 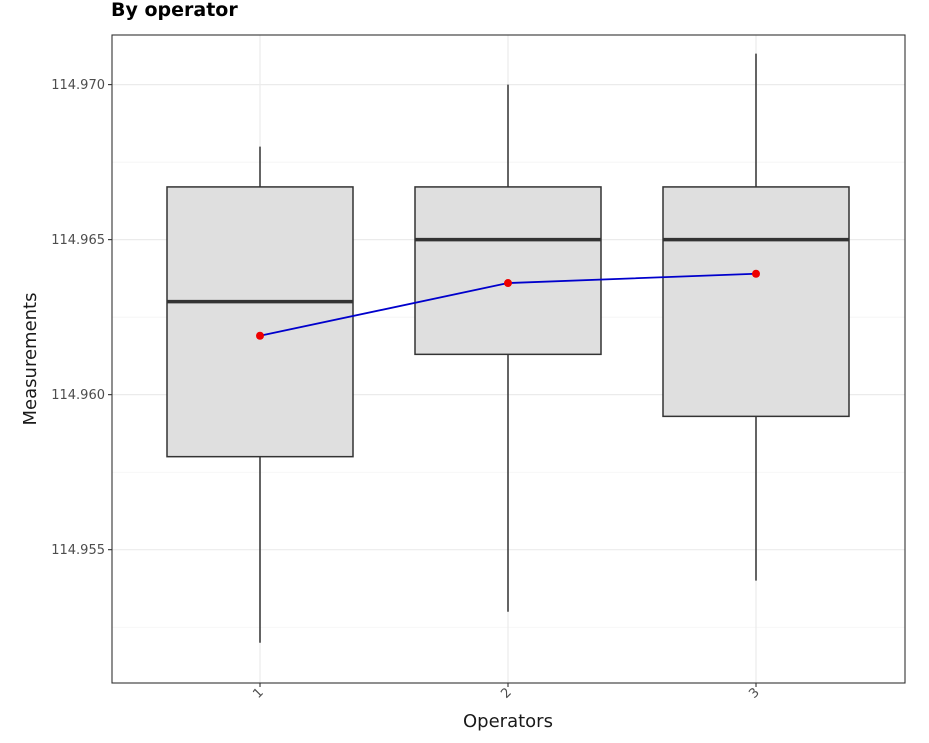 What do you see at coordinates (508, 721) in the screenshot?
I see `x-axis-title: Operators` at bounding box center [508, 721].